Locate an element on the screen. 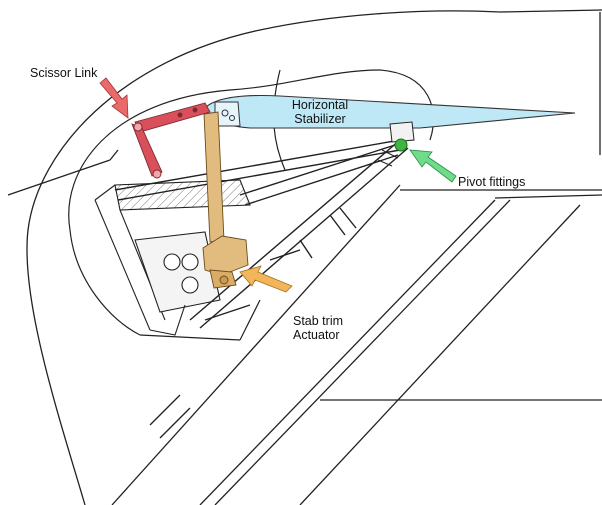 The image size is (602, 505). scissor-link-arrow is located at coordinates (114, 98).